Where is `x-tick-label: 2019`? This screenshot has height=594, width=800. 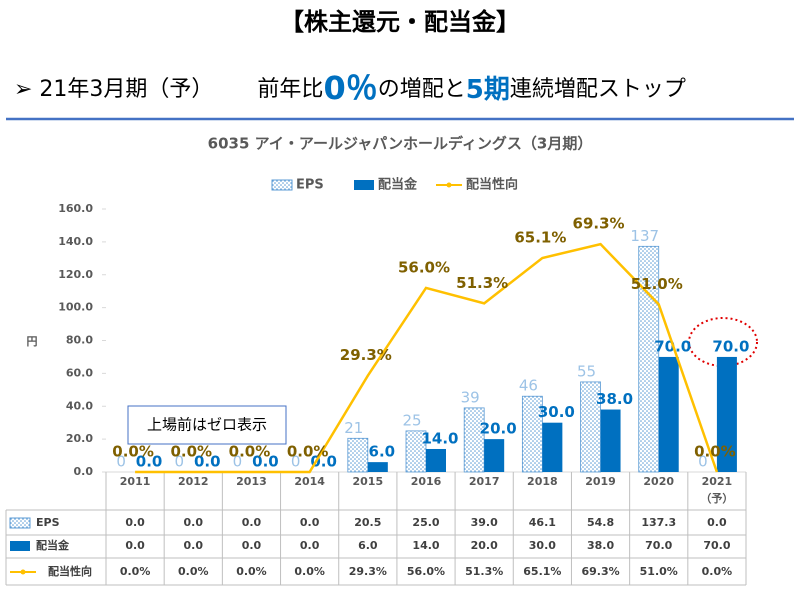
x-tick-label: 2019 is located at coordinates (600, 481).